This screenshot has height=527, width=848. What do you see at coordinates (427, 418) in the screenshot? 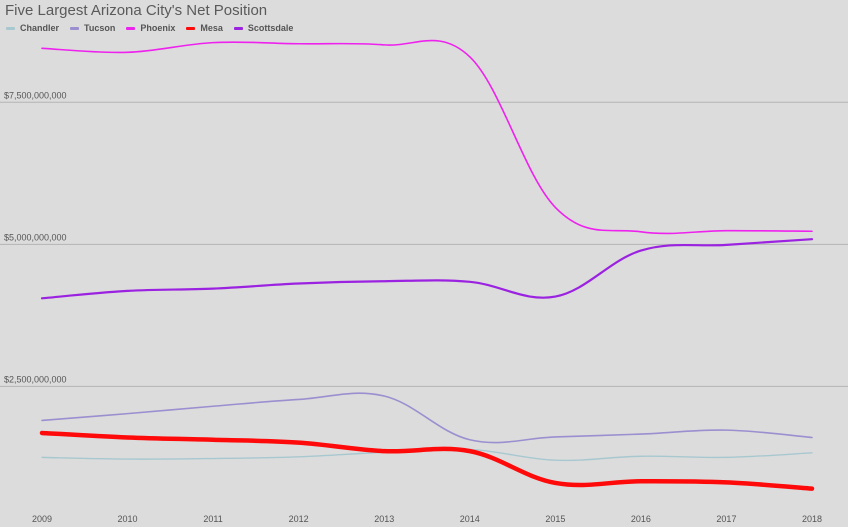
I see `series-line-tucson` at bounding box center [427, 418].